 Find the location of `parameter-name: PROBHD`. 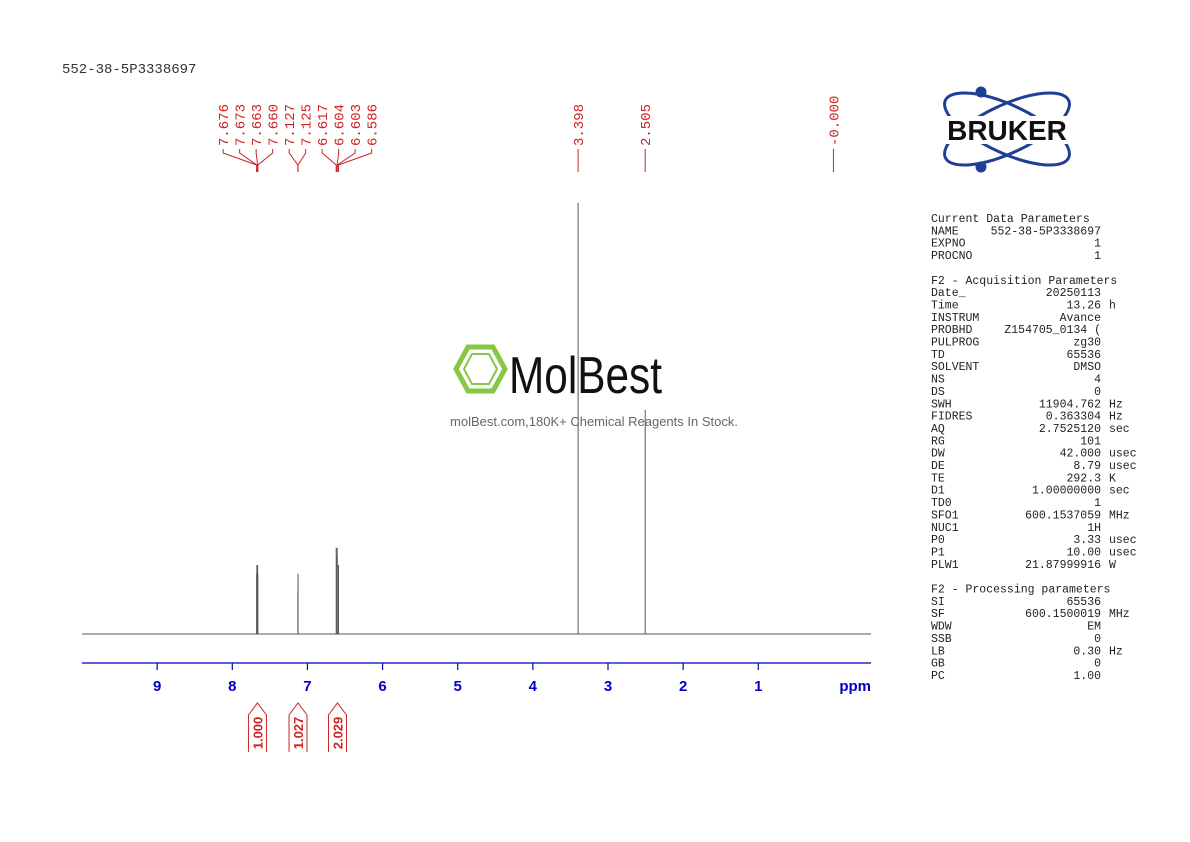

parameter-name: PROBHD is located at coordinates (952, 330).